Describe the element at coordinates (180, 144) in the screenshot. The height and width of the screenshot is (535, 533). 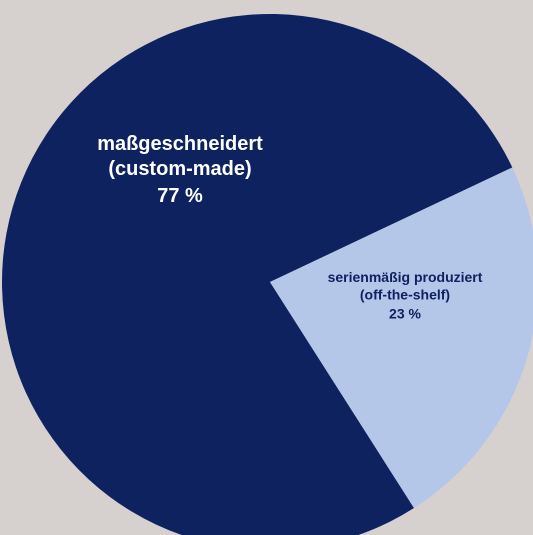
I see `label-line: maßgeschneidert` at that location.